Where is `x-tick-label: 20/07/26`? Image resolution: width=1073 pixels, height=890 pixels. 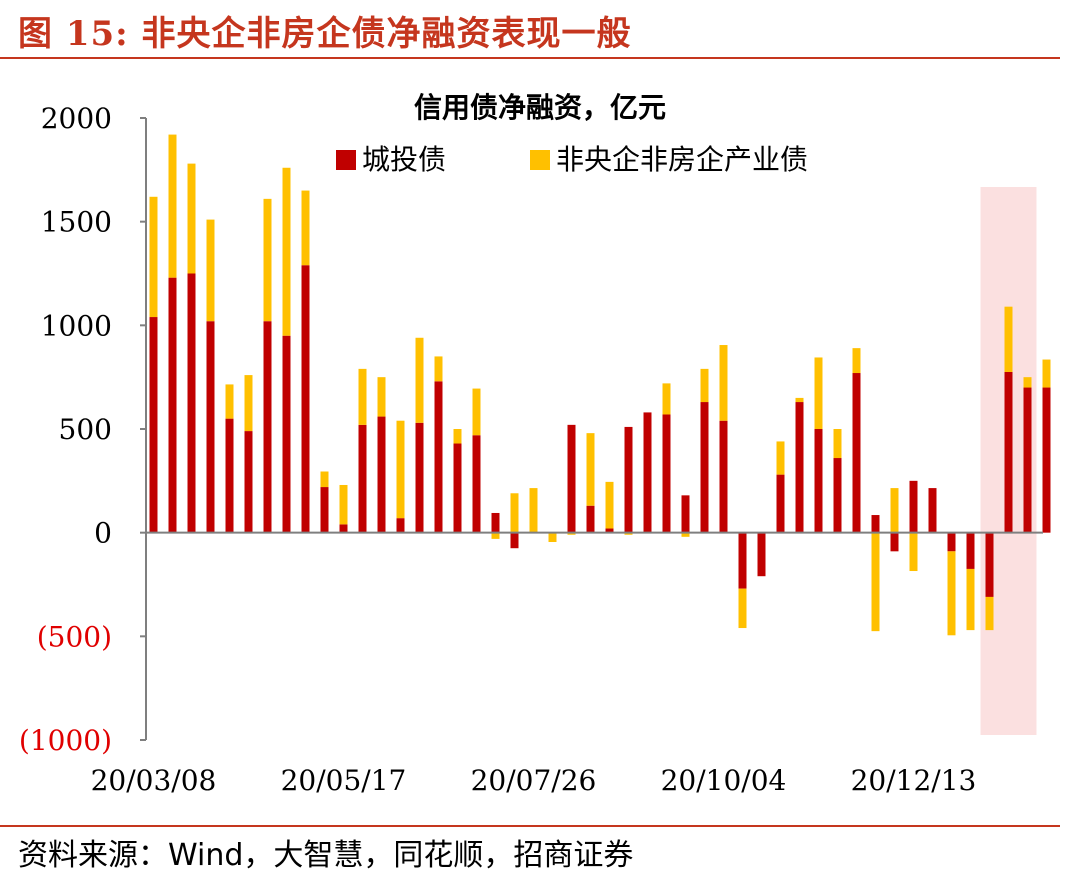 x-tick-label: 20/07/26 is located at coordinates (534, 780).